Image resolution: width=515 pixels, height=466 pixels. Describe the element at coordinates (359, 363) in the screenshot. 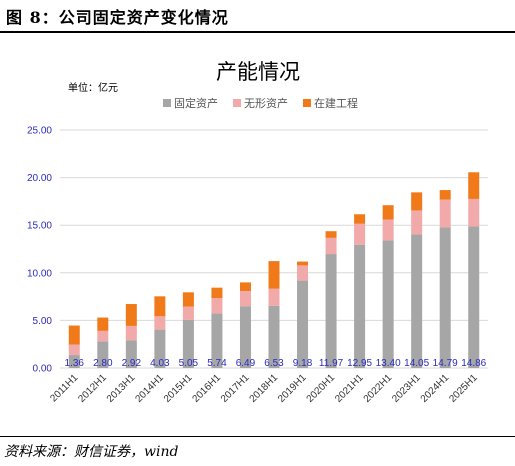

I see `data-label: 12.95` at that location.